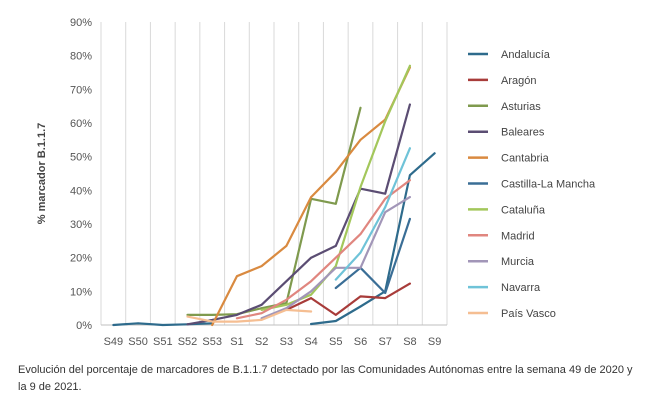 This screenshot has width=667, height=401. What do you see at coordinates (523, 133) in the screenshot?
I see `legend-label: Baleares` at bounding box center [523, 133].